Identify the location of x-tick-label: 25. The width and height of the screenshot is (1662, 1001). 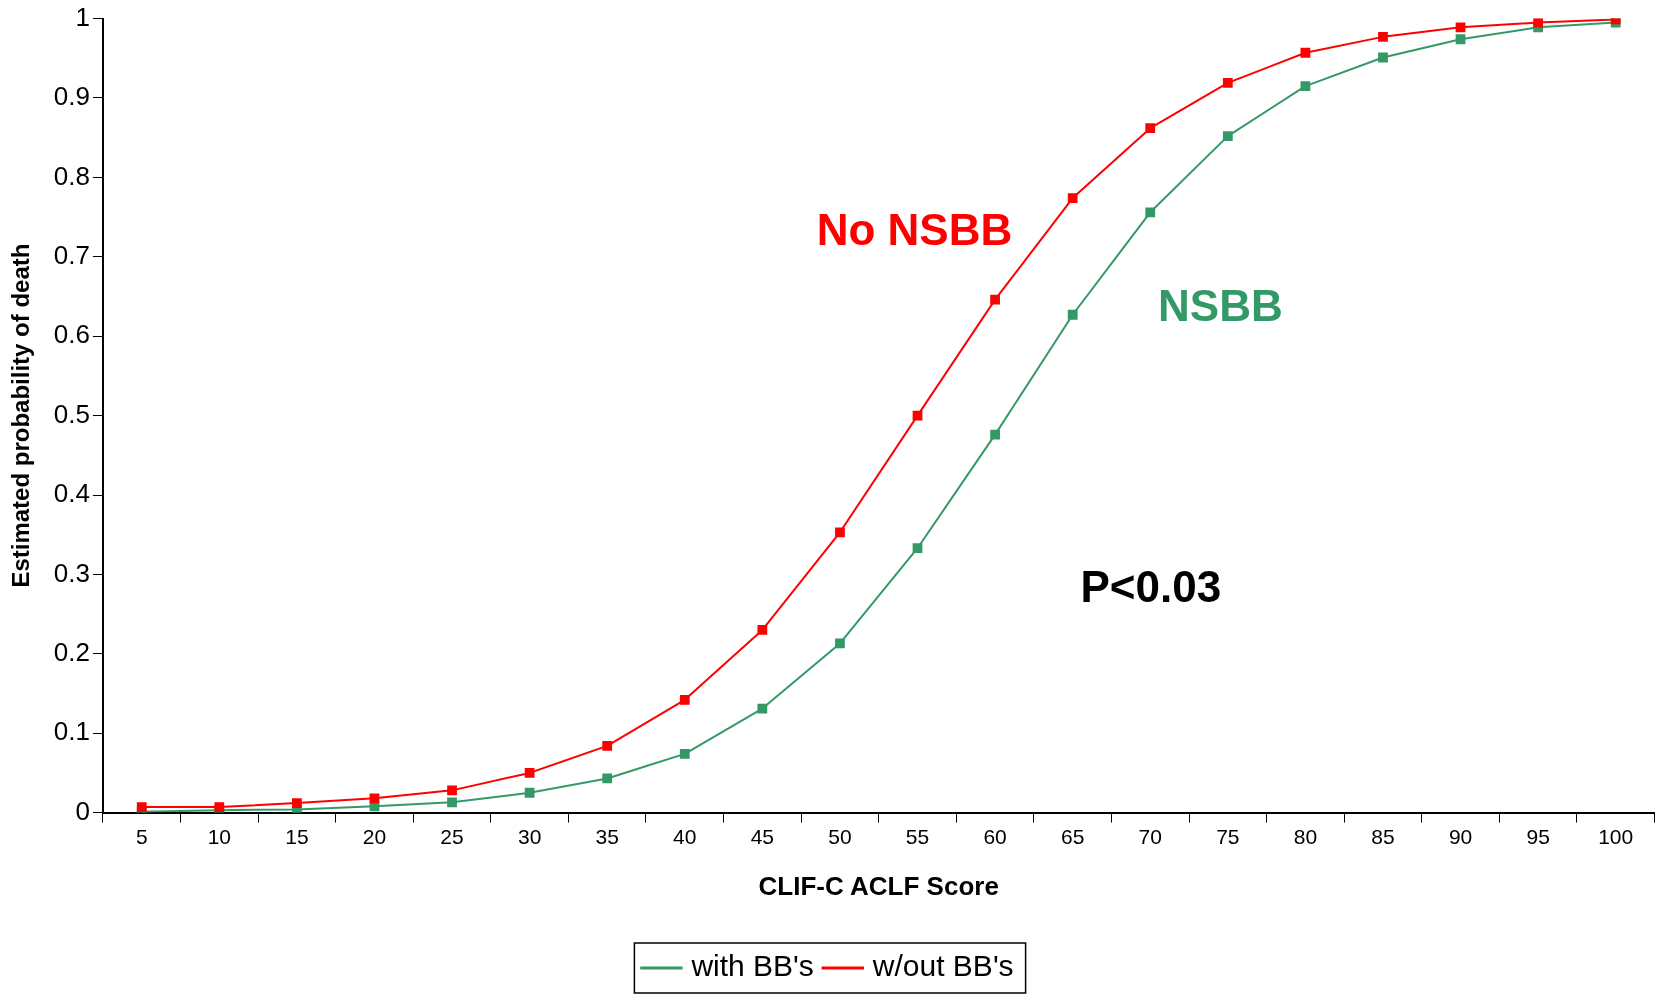
(452, 836).